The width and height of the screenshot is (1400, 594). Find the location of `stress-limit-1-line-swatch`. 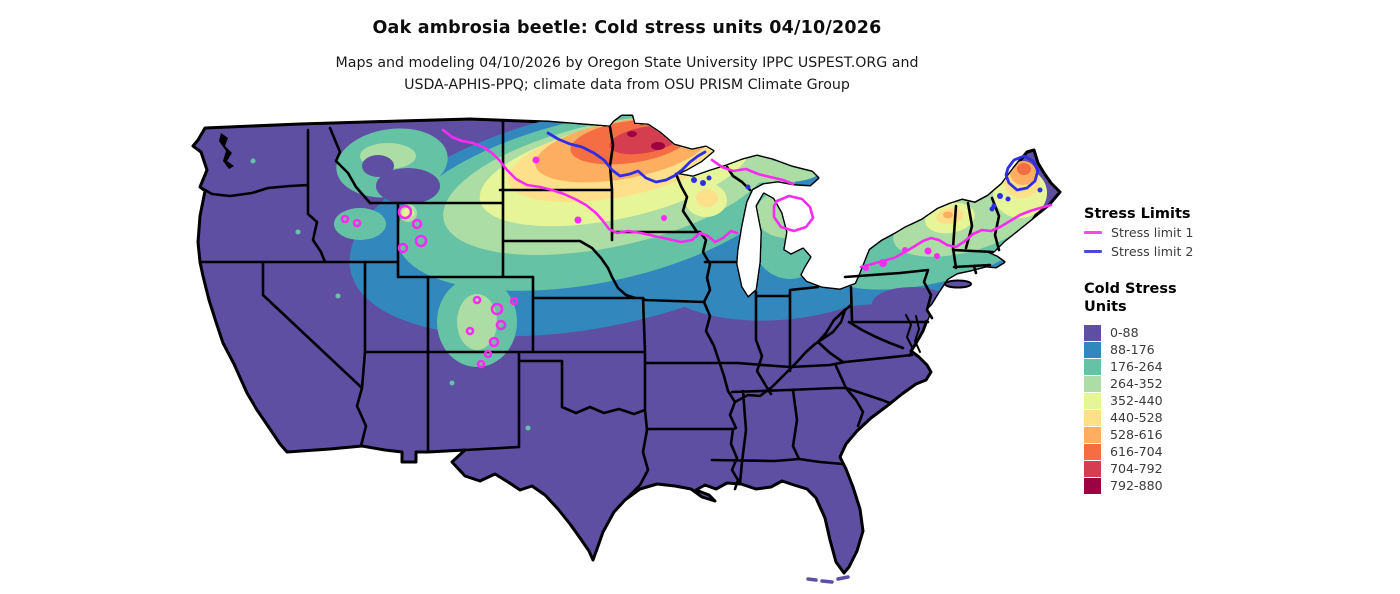

stress-limit-1-line-swatch is located at coordinates (1093, 232).